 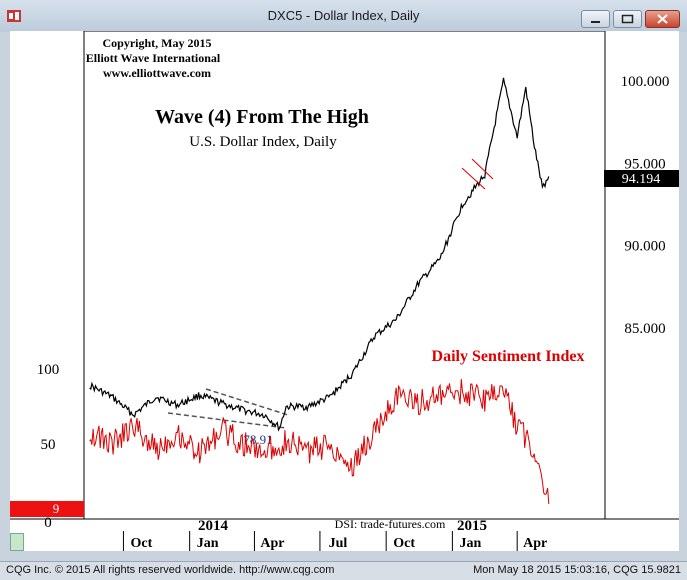 I want to click on maximize-button, so click(x=627, y=19).